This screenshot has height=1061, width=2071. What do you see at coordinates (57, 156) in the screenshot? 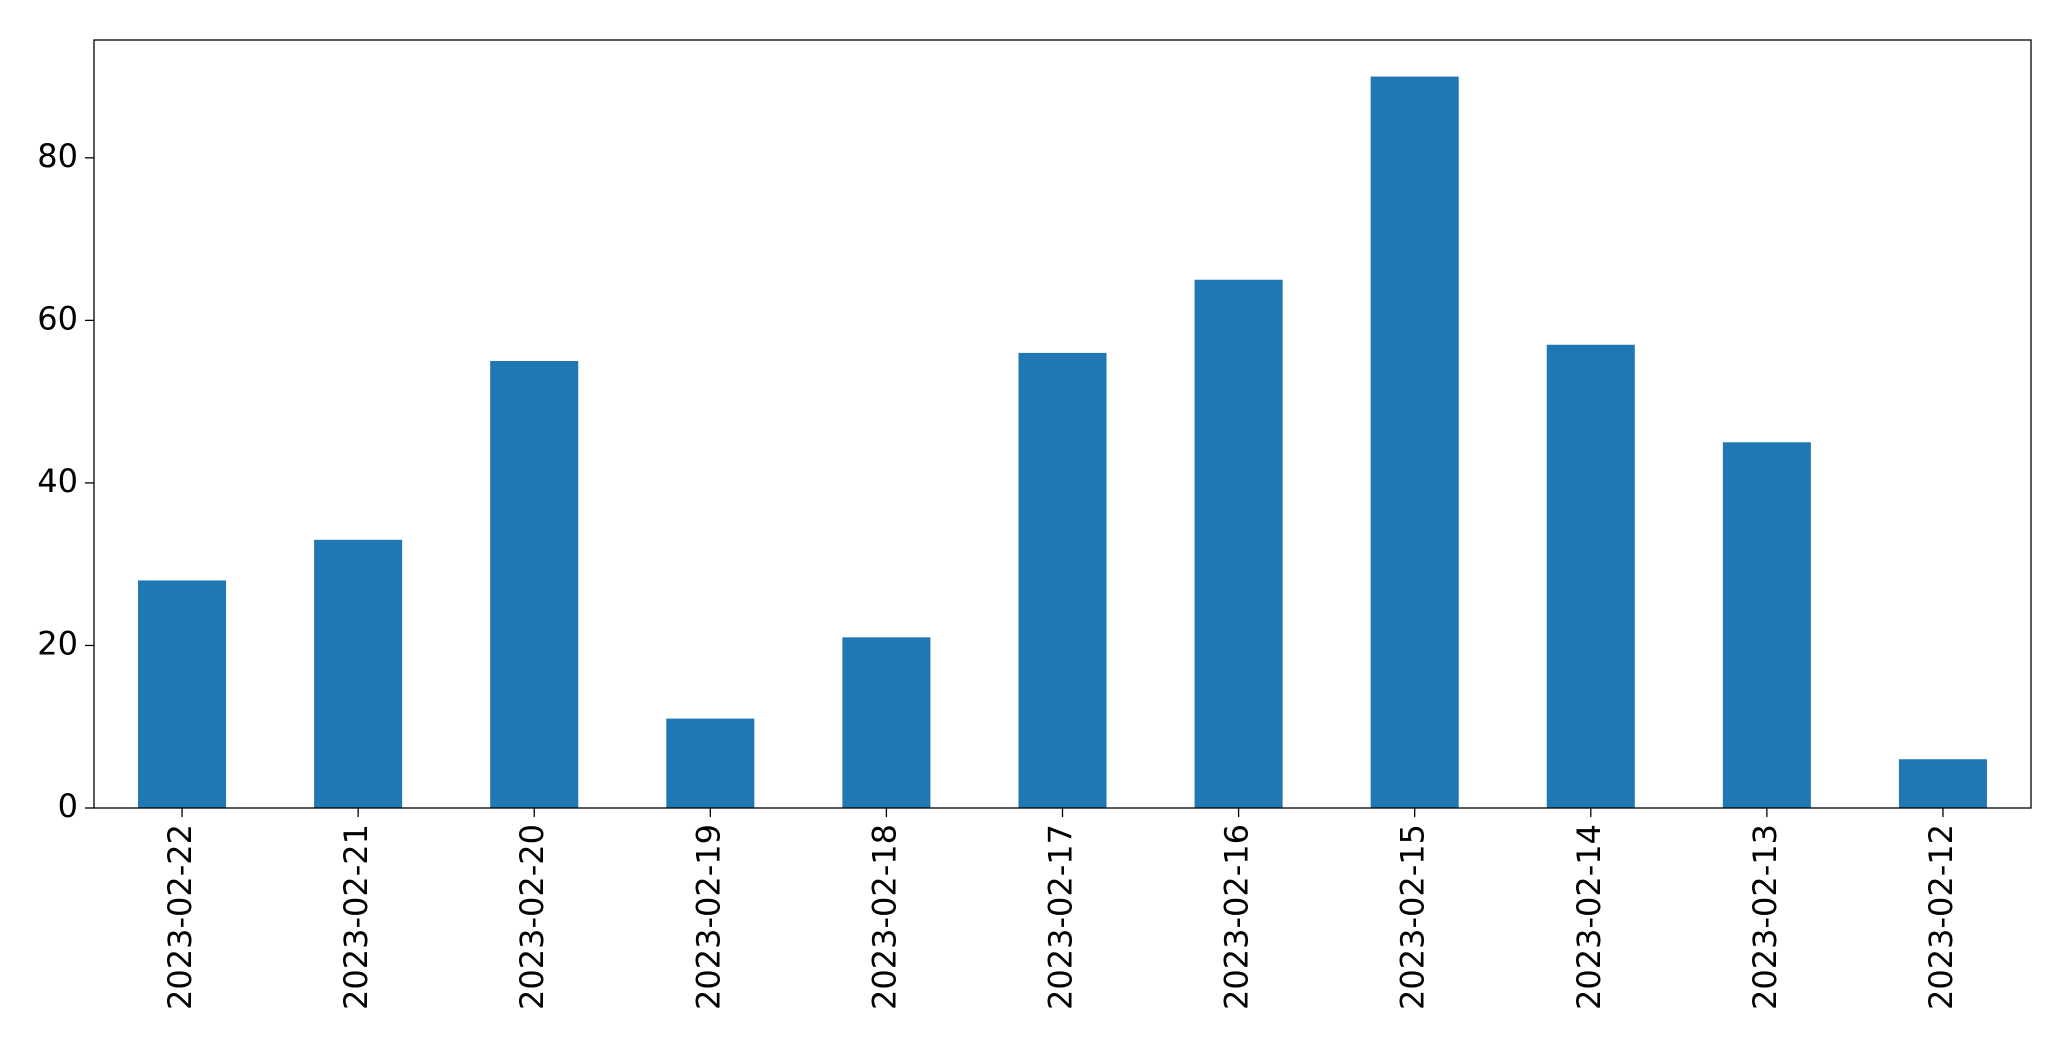
I see `y-tick-label: 80` at bounding box center [57, 156].